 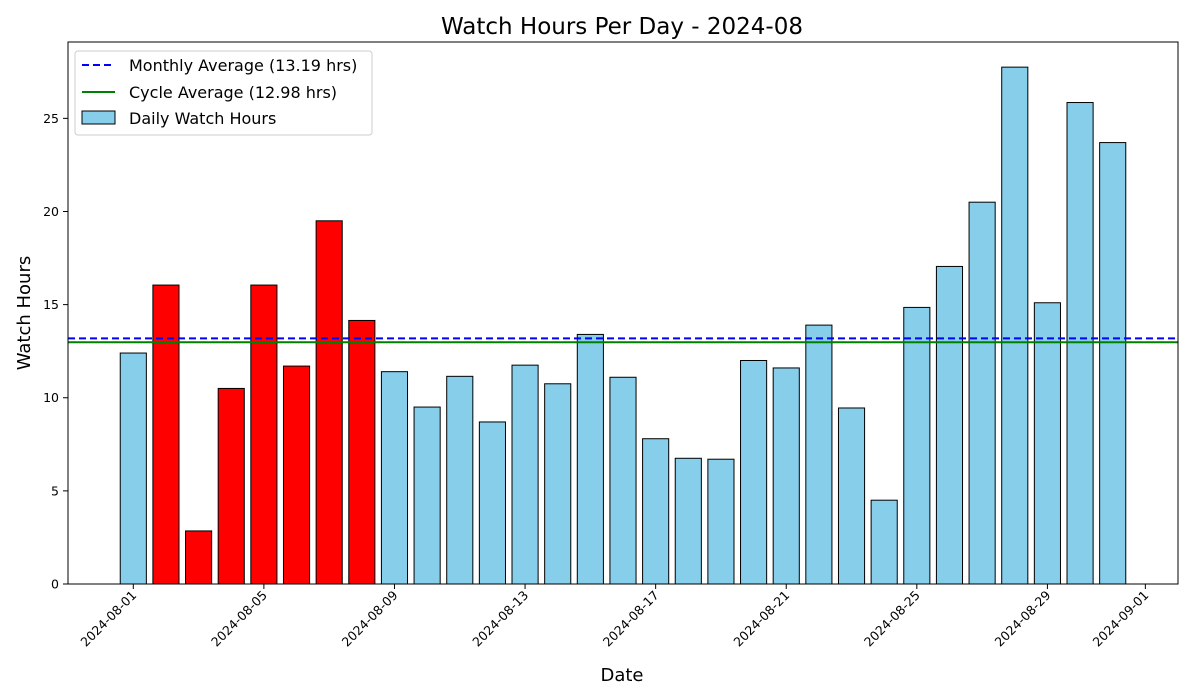 What do you see at coordinates (1023, 618) in the screenshot?
I see `x-tick-label: 2024-08-29` at bounding box center [1023, 618].